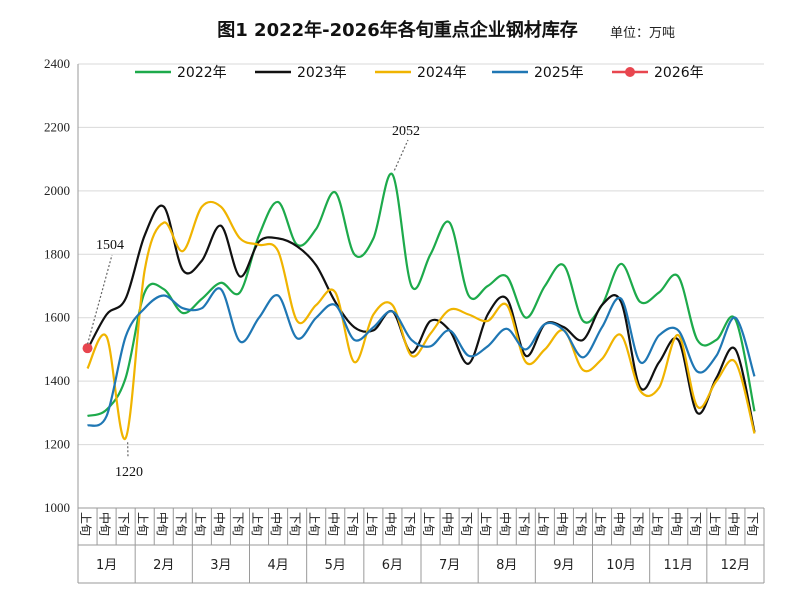 This screenshot has width=795, height=605. I want to click on month-label: 3月, so click(220, 565).